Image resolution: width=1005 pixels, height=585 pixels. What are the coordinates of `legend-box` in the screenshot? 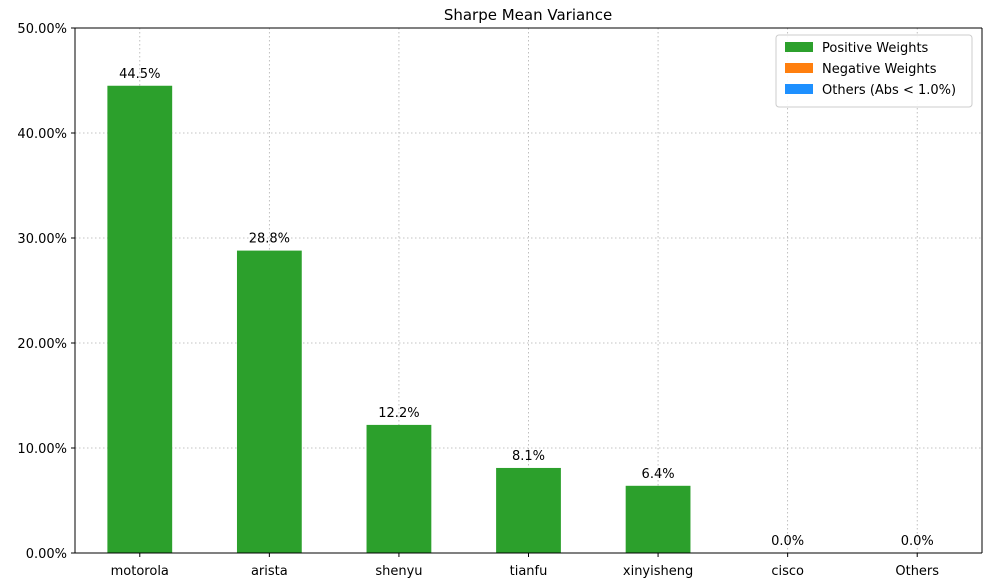 It's located at (874, 71).